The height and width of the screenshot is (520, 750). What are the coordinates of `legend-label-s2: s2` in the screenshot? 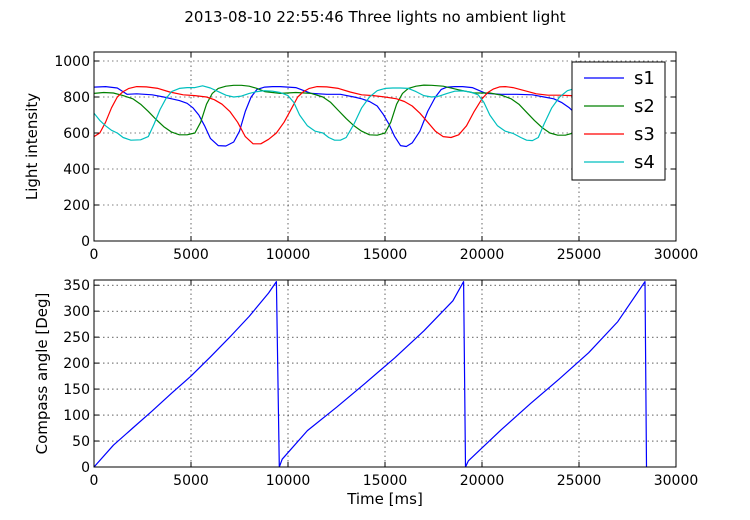 It's located at (644, 106).